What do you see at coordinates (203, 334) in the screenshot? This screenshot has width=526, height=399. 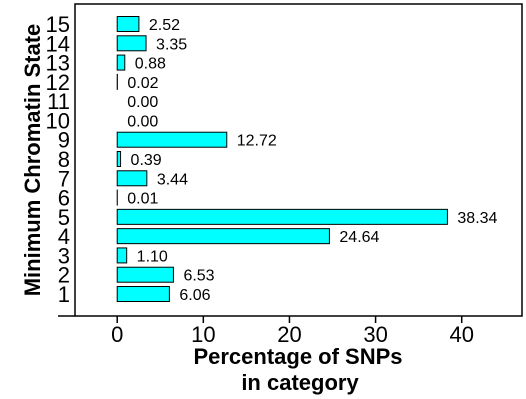 I see `x-tick-label-10: 10` at bounding box center [203, 334].